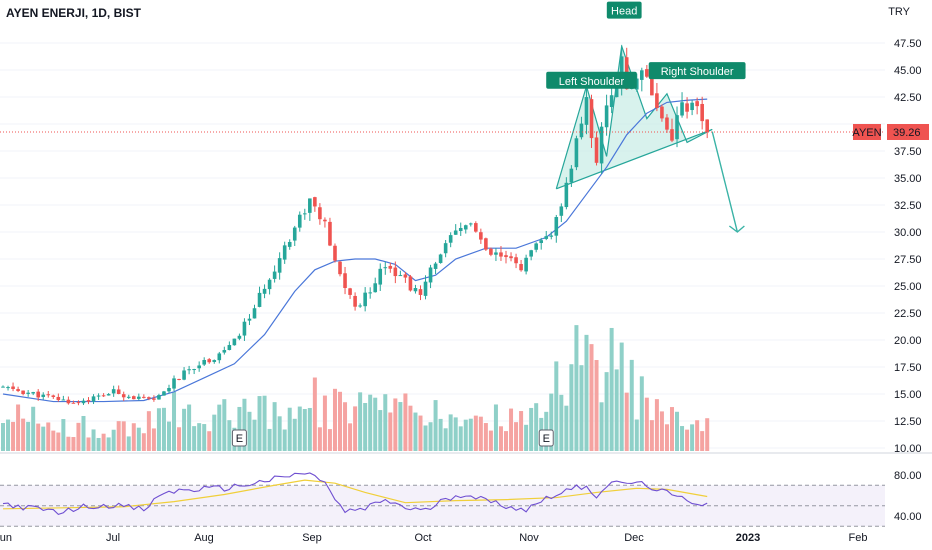 The height and width of the screenshot is (550, 932). What do you see at coordinates (908, 341) in the screenshot?
I see `price-tick-label: 20.00` at bounding box center [908, 341].